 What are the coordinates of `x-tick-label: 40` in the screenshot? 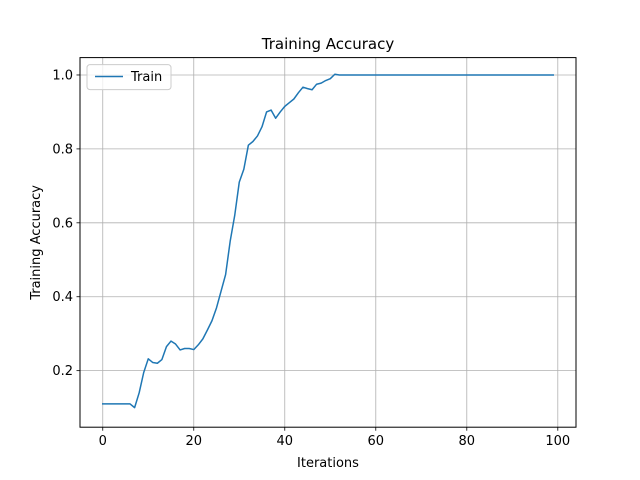 It's located at (284, 441).